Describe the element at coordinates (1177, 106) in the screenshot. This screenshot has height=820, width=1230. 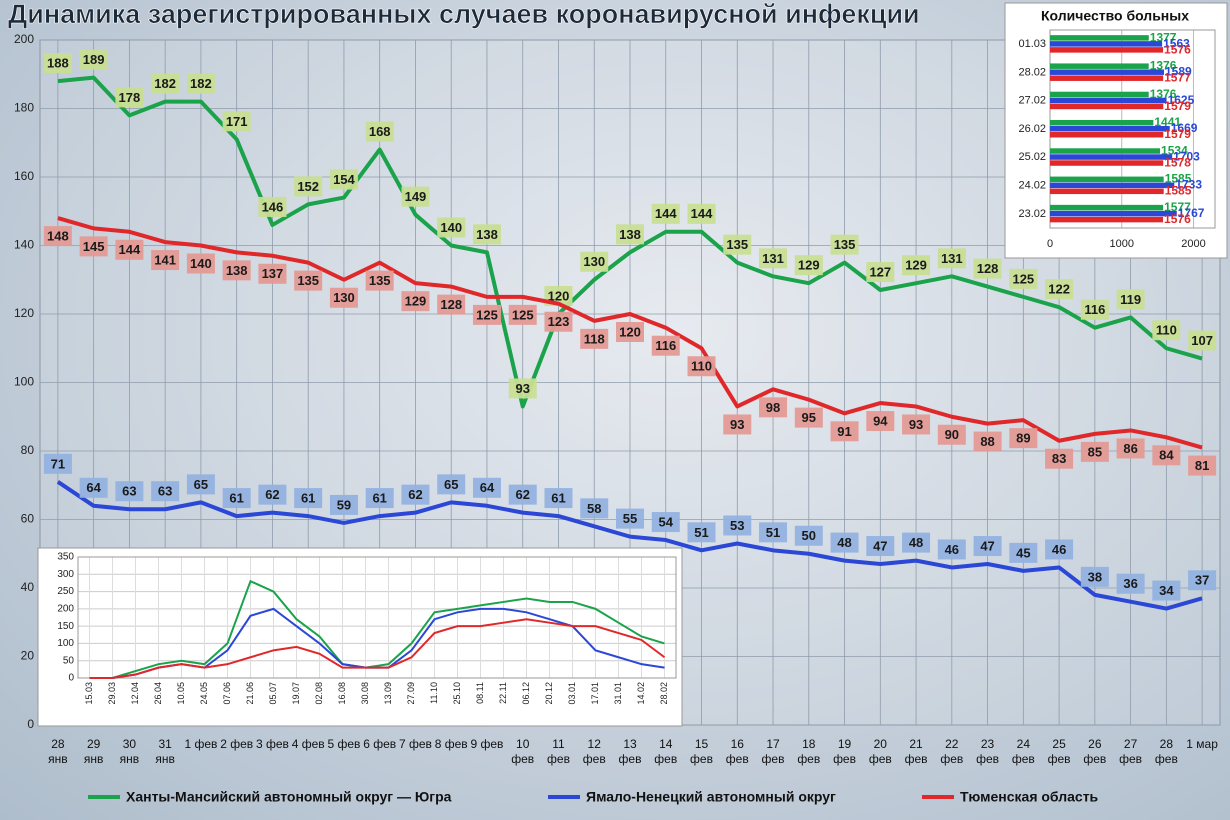
I see `bar-label: 1579` at that location.